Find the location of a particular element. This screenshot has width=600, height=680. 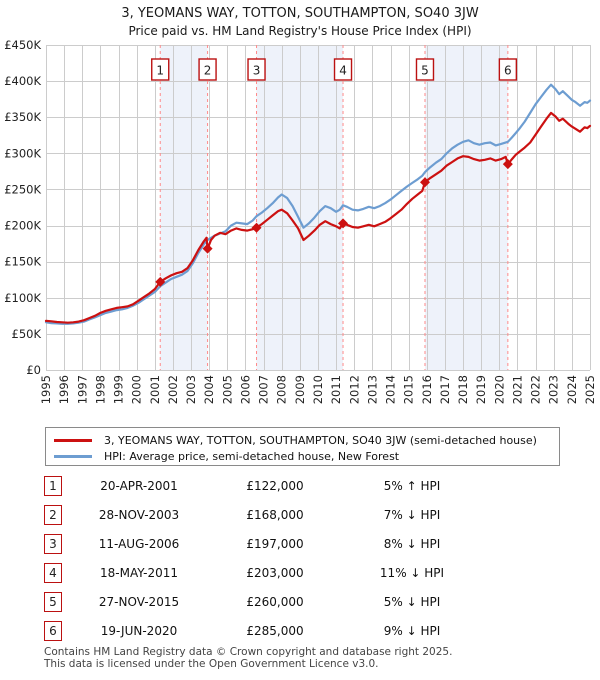

svg-text: 1998 is located at coordinates (100, 389).